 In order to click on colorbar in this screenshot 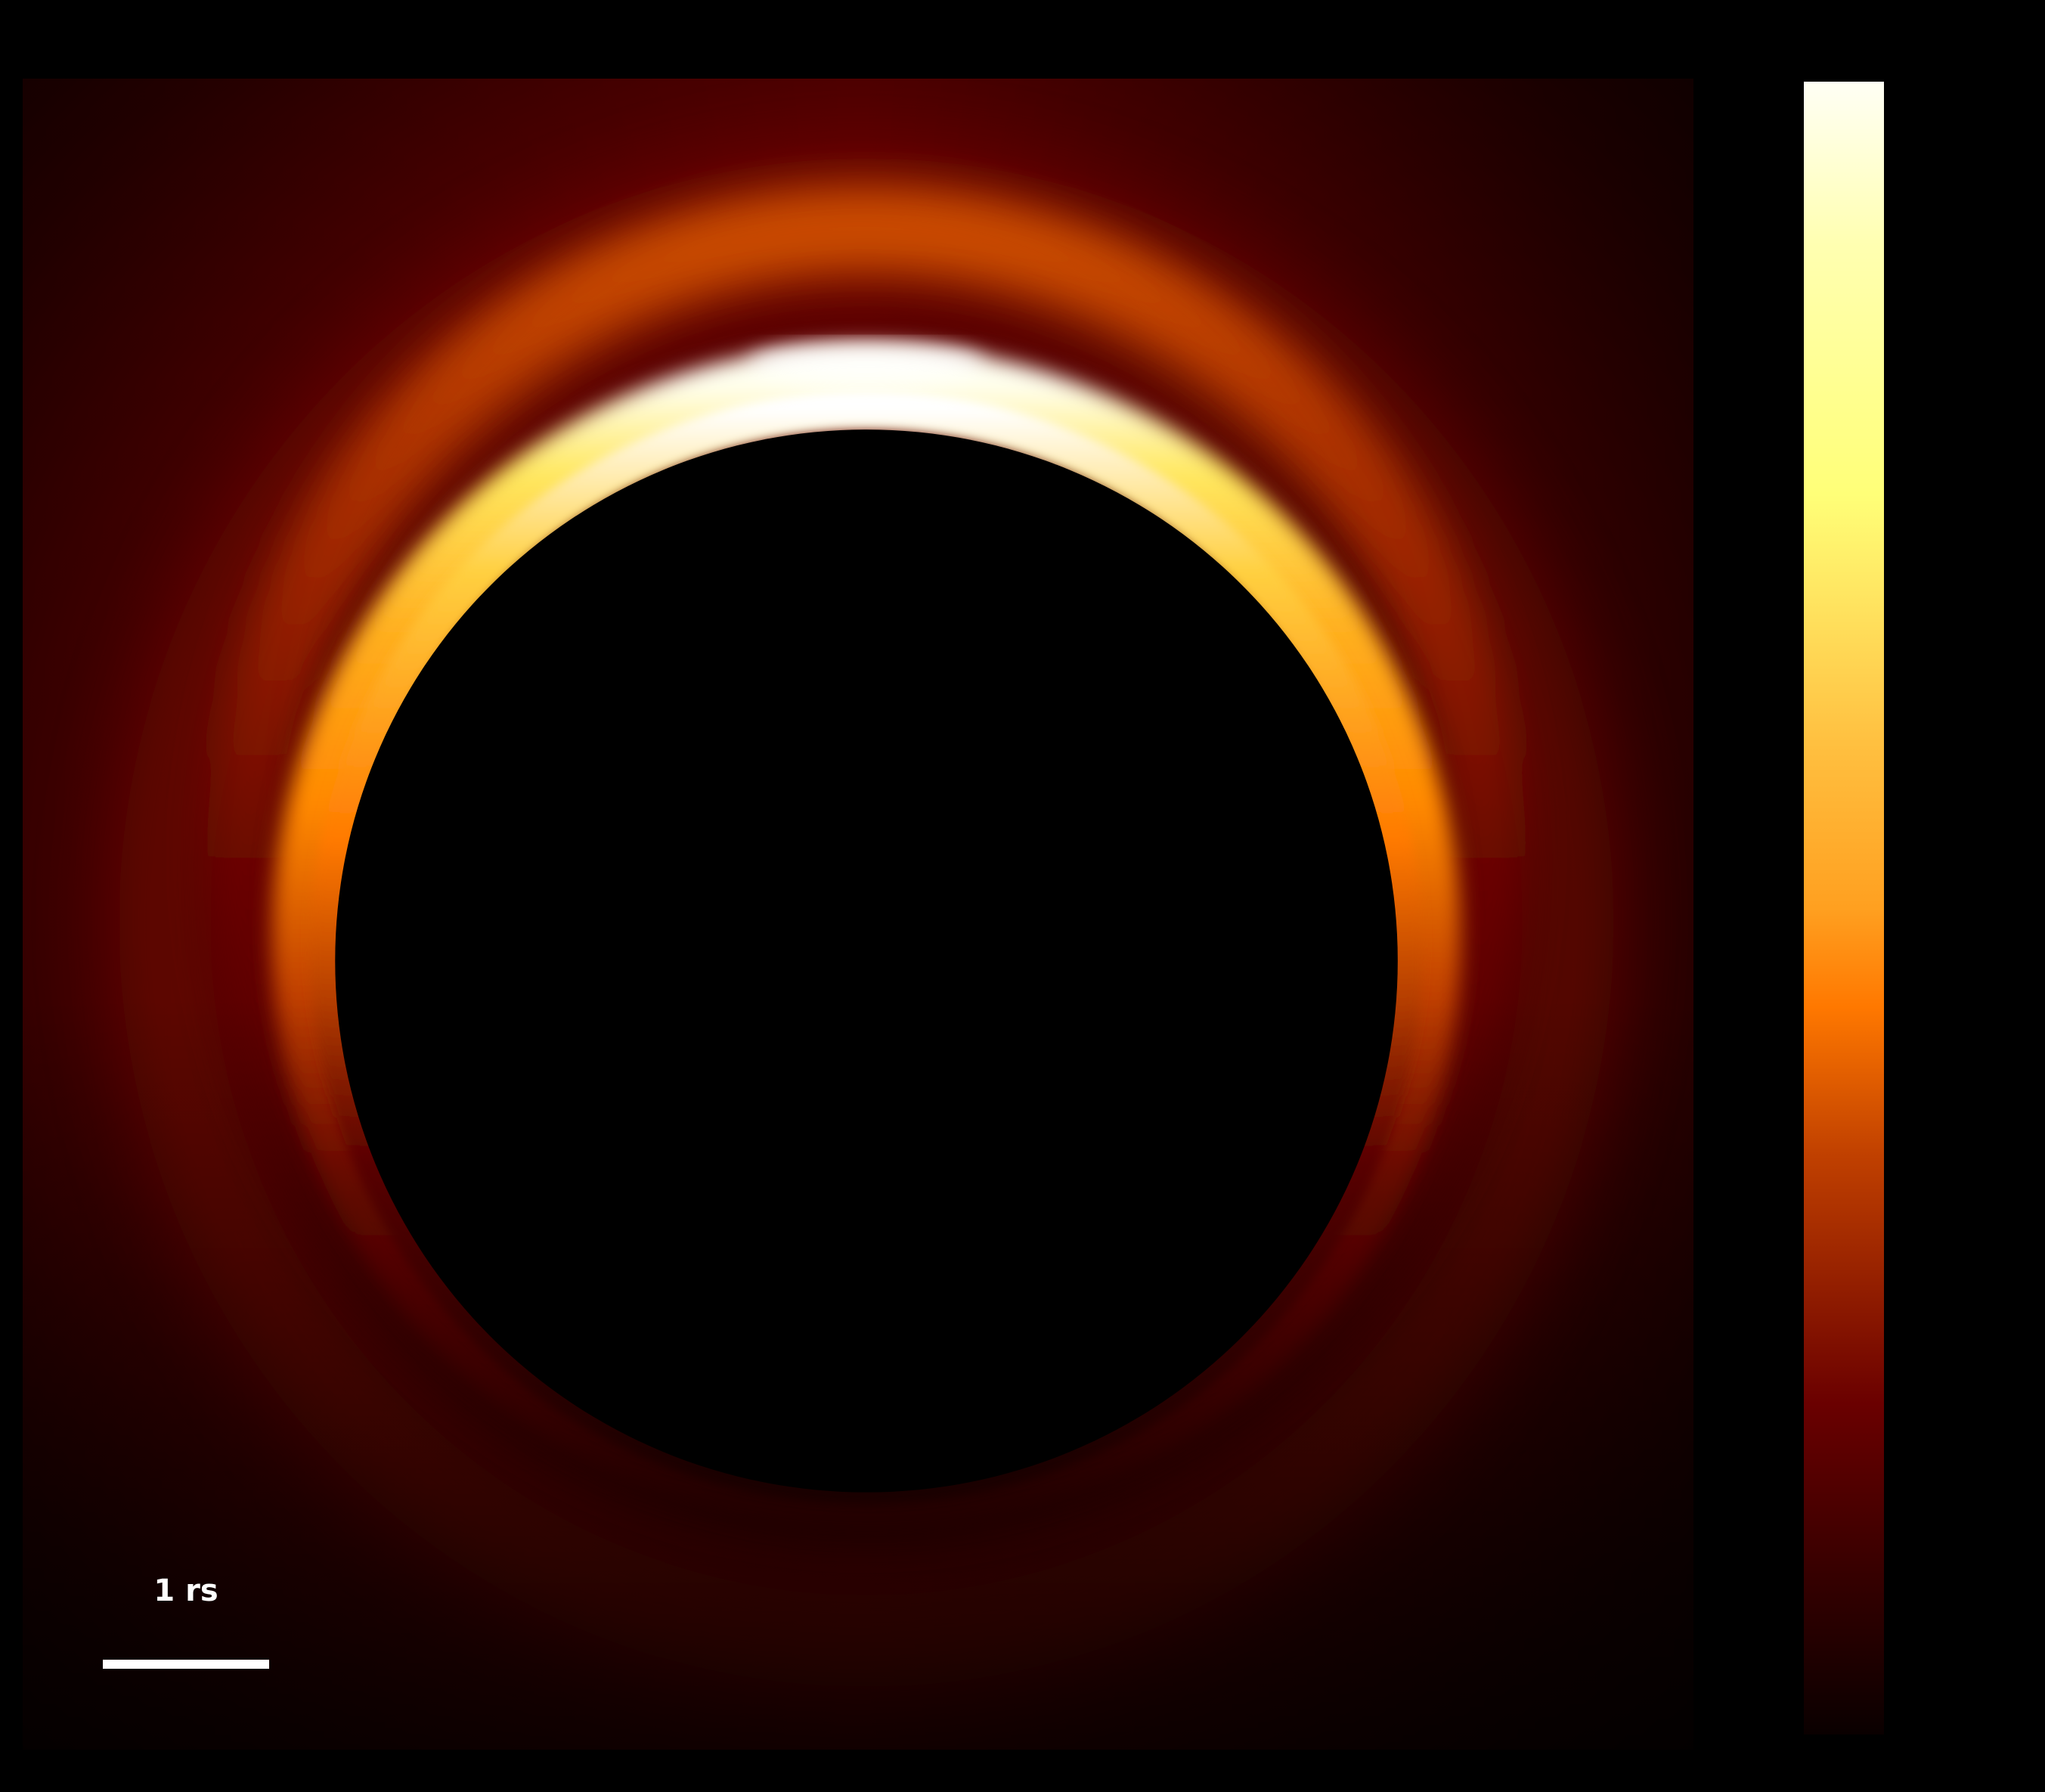, I will do `click(1844, 908)`.